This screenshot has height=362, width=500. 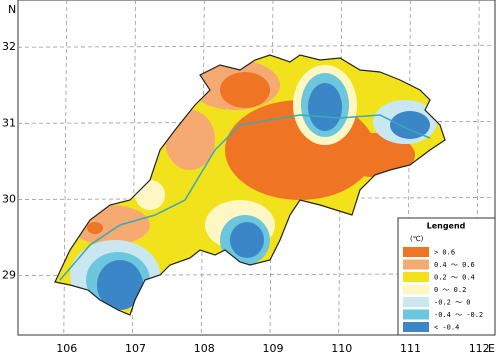 What do you see at coordinates (450, 290) in the screenshot?
I see `legend-label: 0 ～ 0.2` at bounding box center [450, 290].